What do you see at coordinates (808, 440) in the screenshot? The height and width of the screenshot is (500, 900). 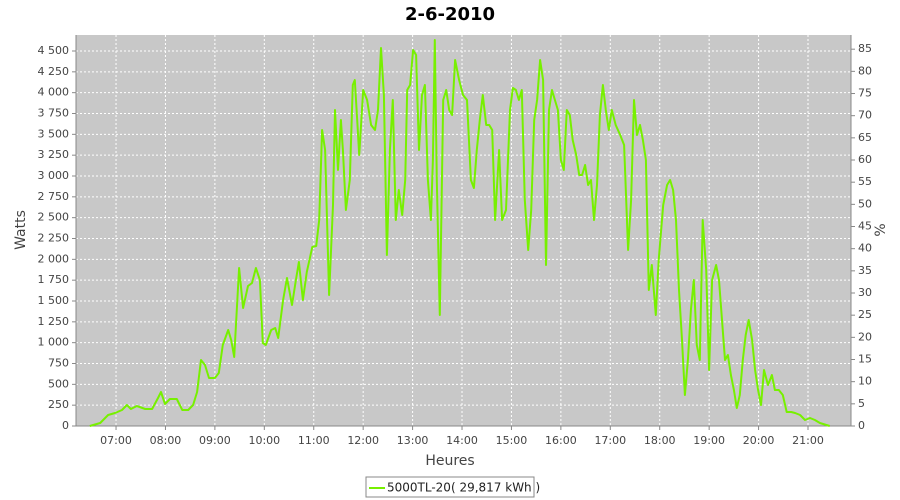 I see `x-tick-label: 21:00` at bounding box center [808, 440].